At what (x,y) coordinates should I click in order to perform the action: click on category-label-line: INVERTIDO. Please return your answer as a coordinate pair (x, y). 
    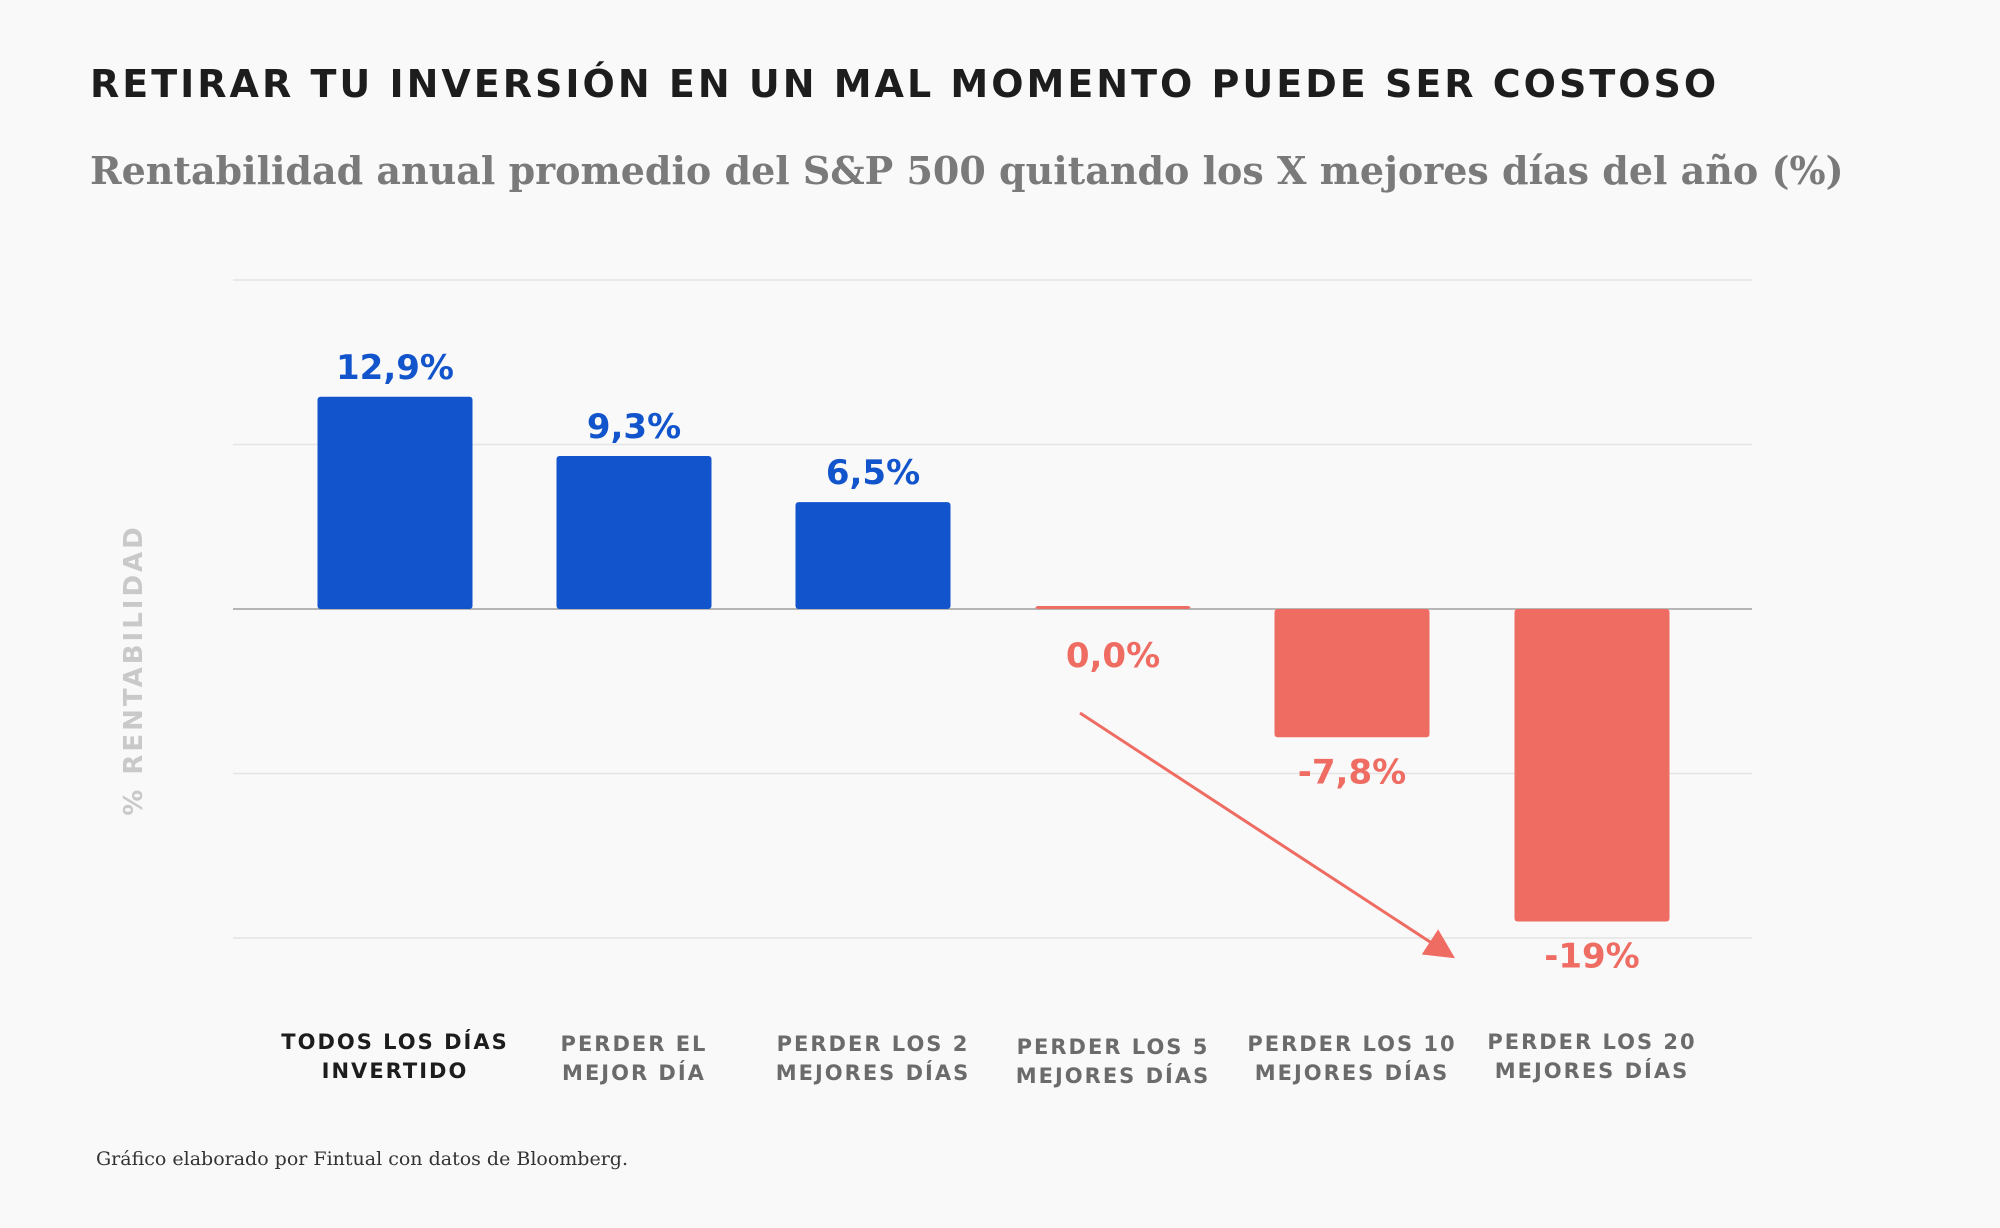
    Looking at the image, I should click on (395, 1071).